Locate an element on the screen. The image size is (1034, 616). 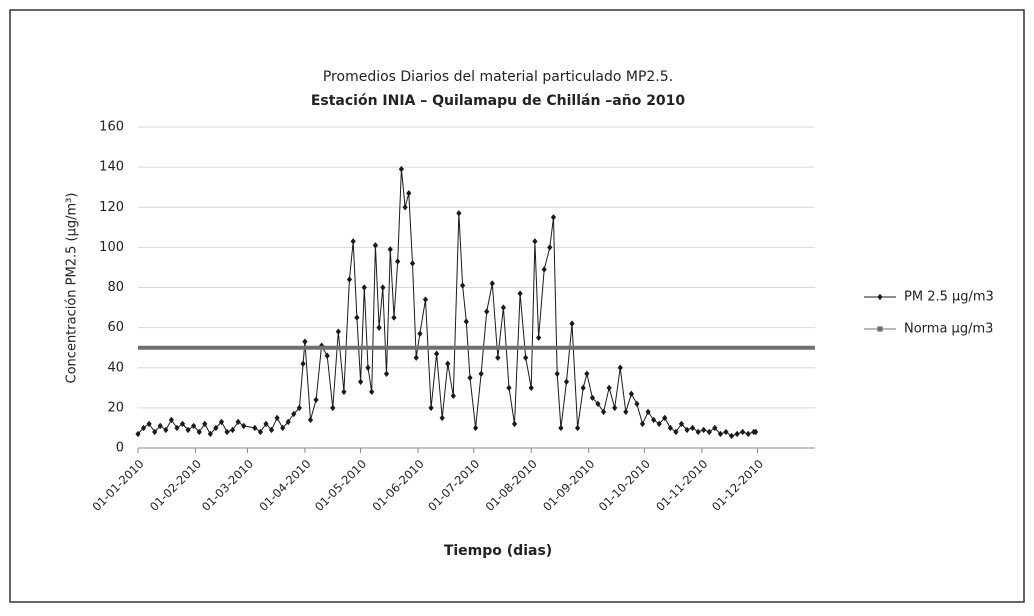
y-tick-label: 140 is located at coordinates (111, 167).